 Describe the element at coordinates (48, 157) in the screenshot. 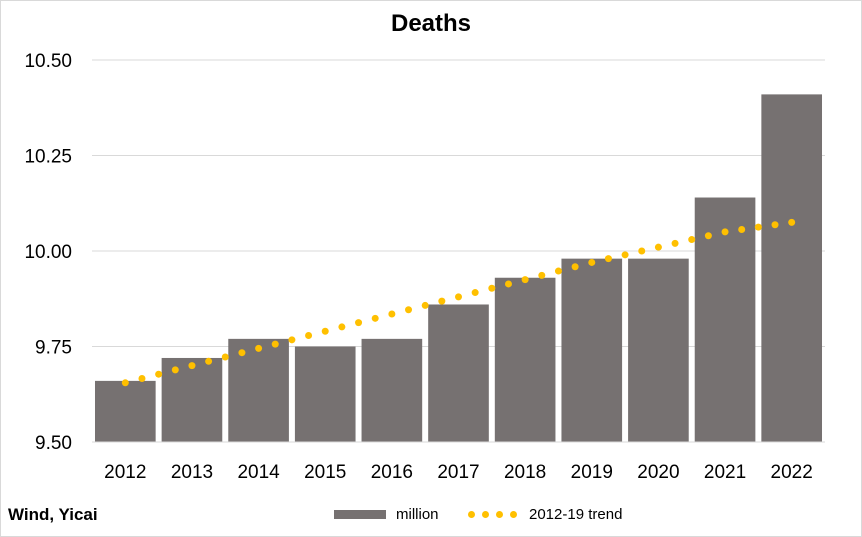

I see `y-tick-label: 10.25` at that location.